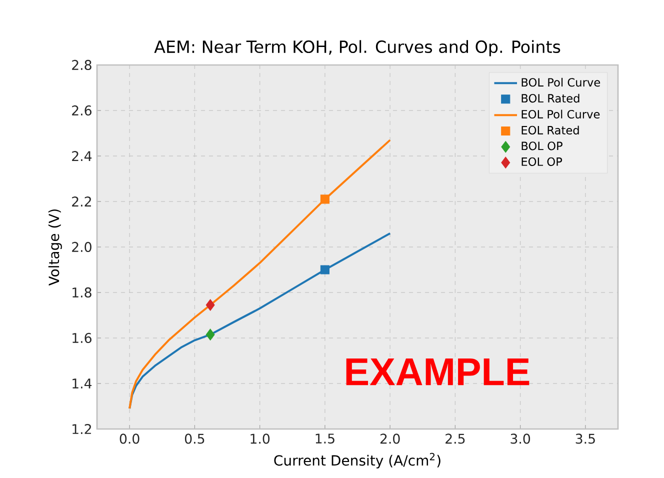 The image size is (664, 478). Describe the element at coordinates (81, 201) in the screenshot. I see `y-tick-label: 2.2` at that location.